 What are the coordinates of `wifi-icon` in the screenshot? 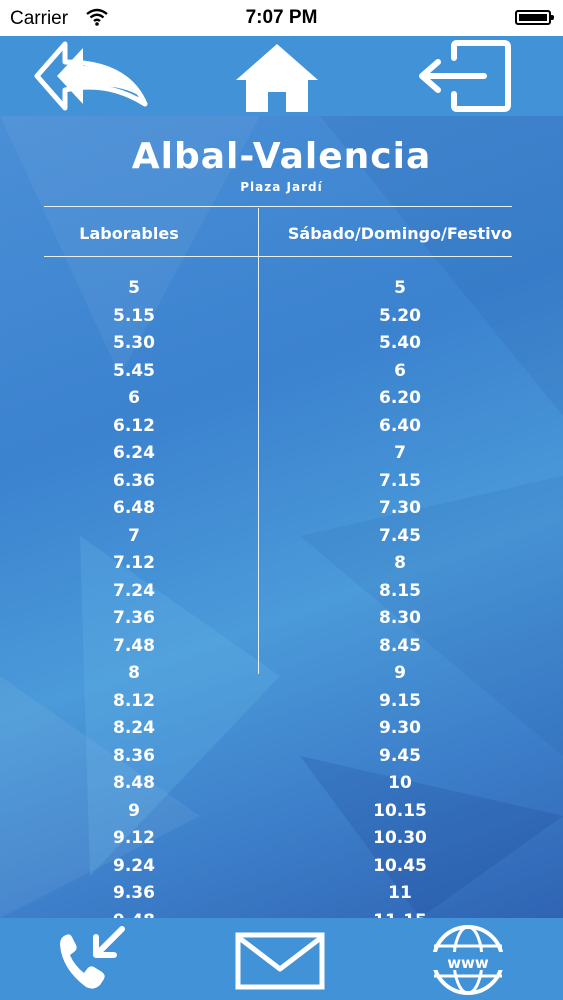 It's located at (97, 17).